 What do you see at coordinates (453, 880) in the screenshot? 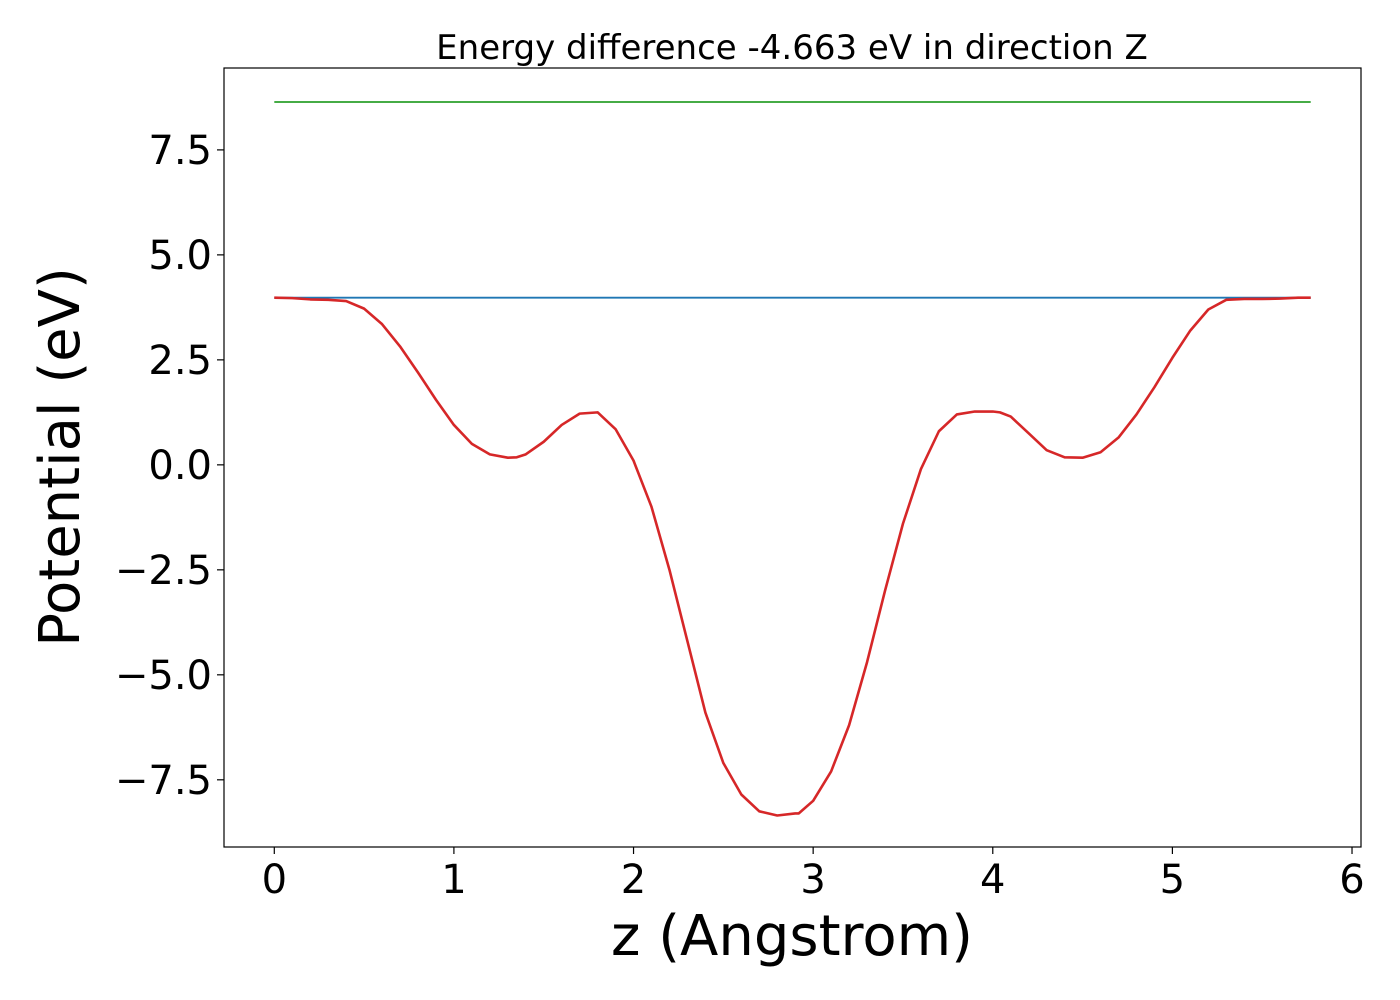
I see `x-tick-label: 1` at bounding box center [453, 880].